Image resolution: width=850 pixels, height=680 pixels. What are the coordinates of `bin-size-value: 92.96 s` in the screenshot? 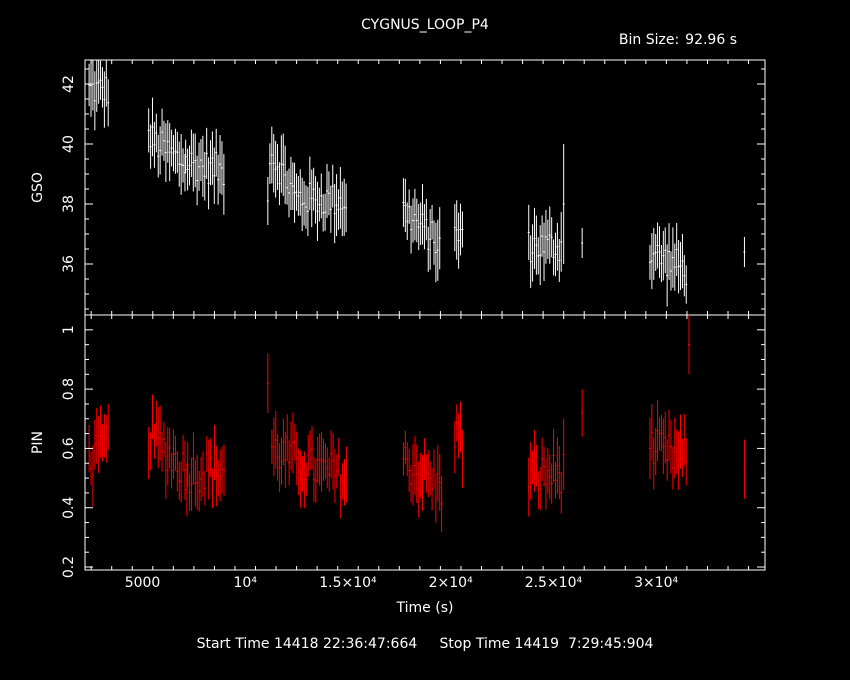 It's located at (711, 40).